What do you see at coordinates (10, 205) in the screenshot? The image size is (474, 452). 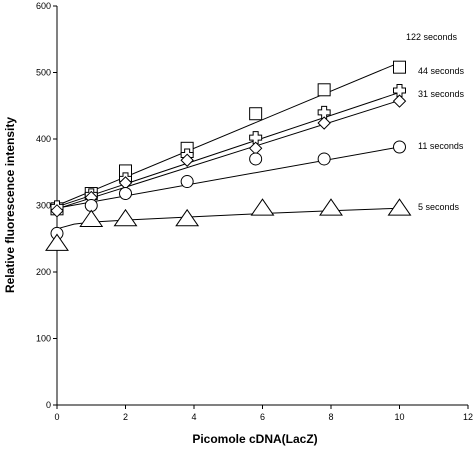 I see `y-axis-title: Relative fluorescence intensity` at bounding box center [10, 205].